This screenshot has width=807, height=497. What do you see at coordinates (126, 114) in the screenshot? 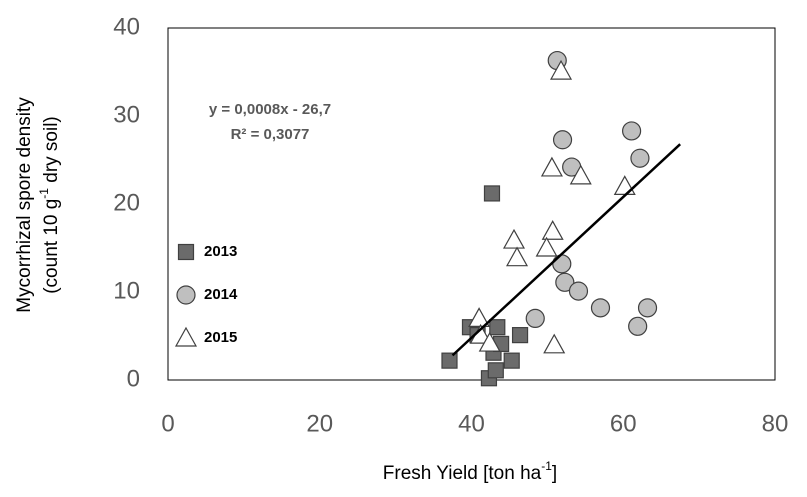
I see `y-tick-label: 30` at bounding box center [126, 114].